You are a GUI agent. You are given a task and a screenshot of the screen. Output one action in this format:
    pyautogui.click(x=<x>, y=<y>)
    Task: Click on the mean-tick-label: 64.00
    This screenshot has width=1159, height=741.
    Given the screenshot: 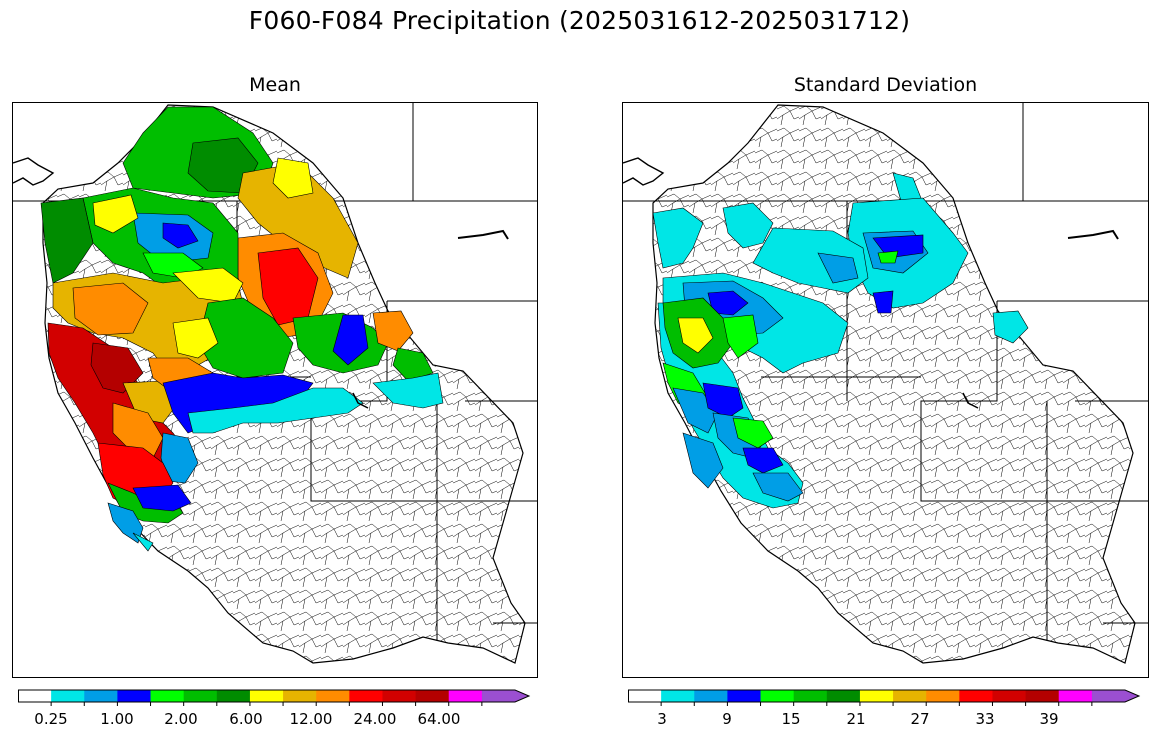 What is the action you would take?
    pyautogui.click(x=439, y=719)
    